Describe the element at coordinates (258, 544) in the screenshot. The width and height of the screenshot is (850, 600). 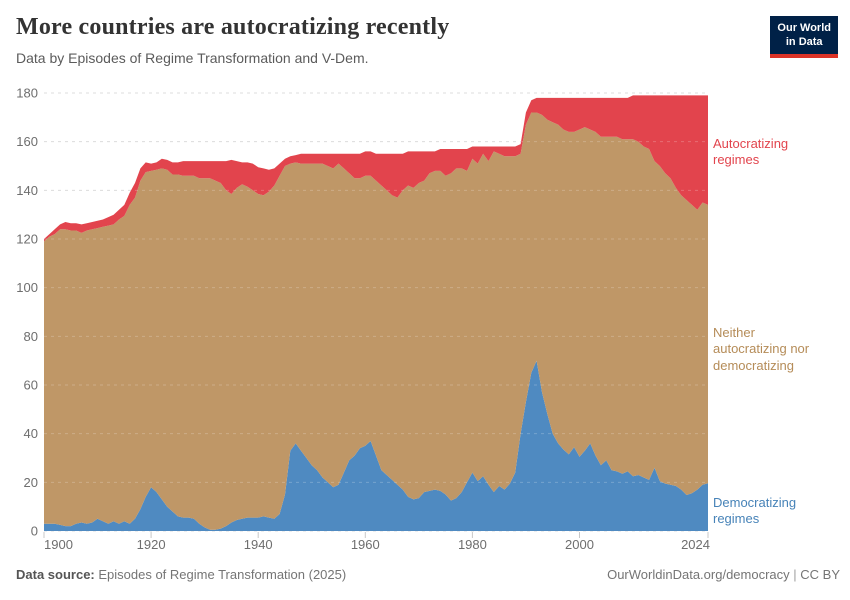
I see `x-axis-label-1940: 1940` at that location.